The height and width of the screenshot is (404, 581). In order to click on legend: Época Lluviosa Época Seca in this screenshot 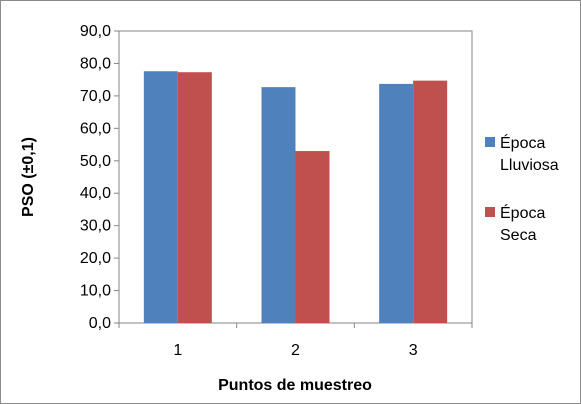, I will do `click(522, 188)`.